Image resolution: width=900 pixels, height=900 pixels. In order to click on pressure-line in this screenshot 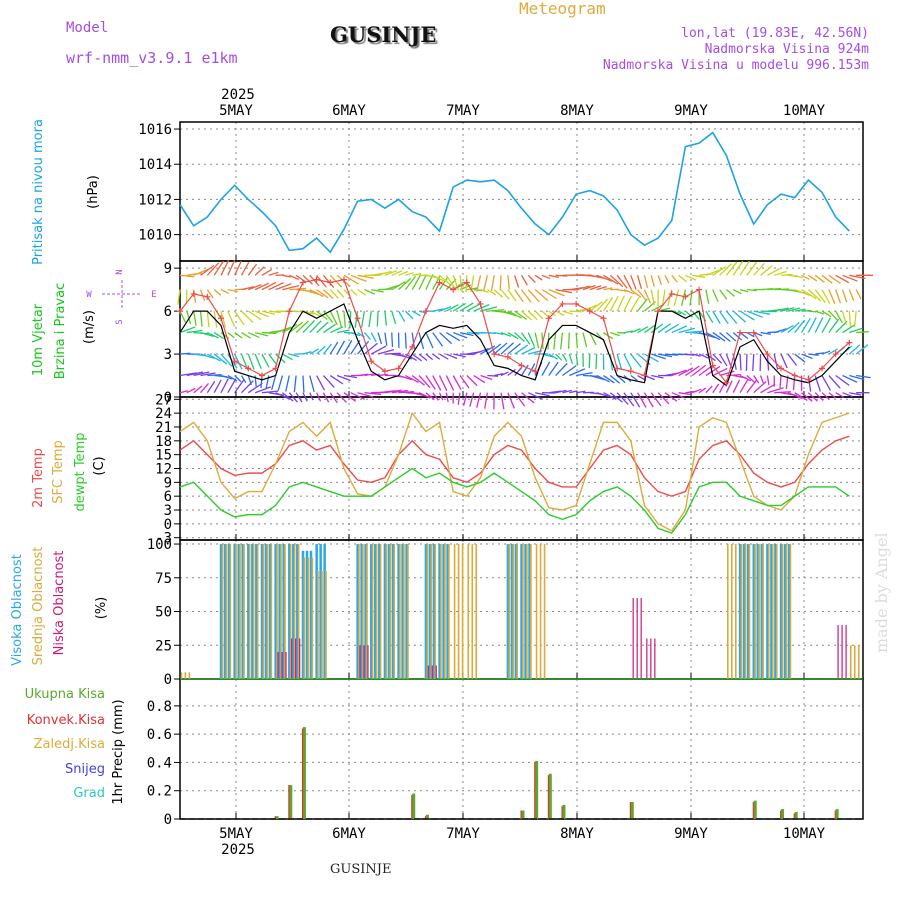, I will do `click(514, 192)`.